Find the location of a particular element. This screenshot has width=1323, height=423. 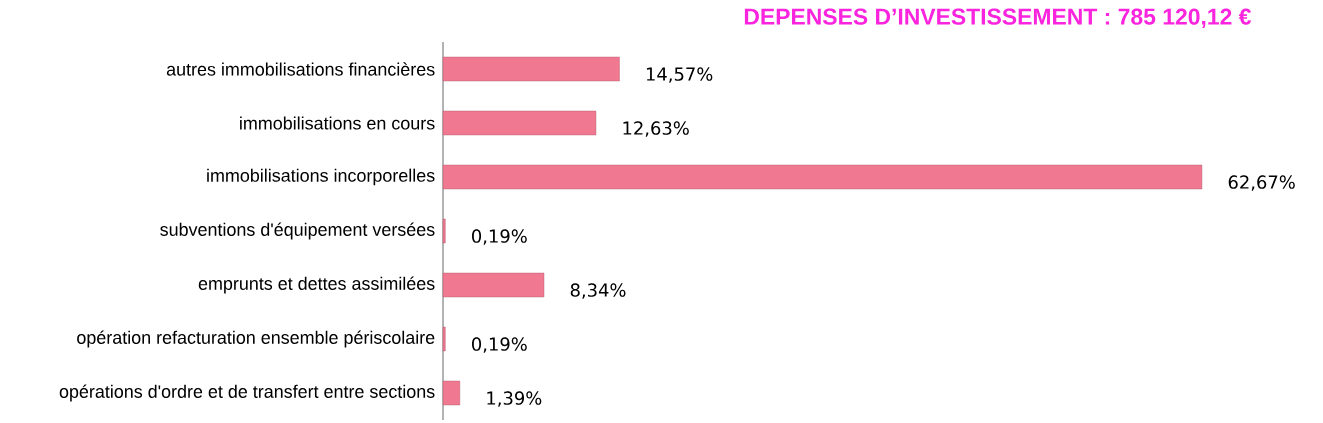

data-label: 62,67% is located at coordinates (1261, 183).